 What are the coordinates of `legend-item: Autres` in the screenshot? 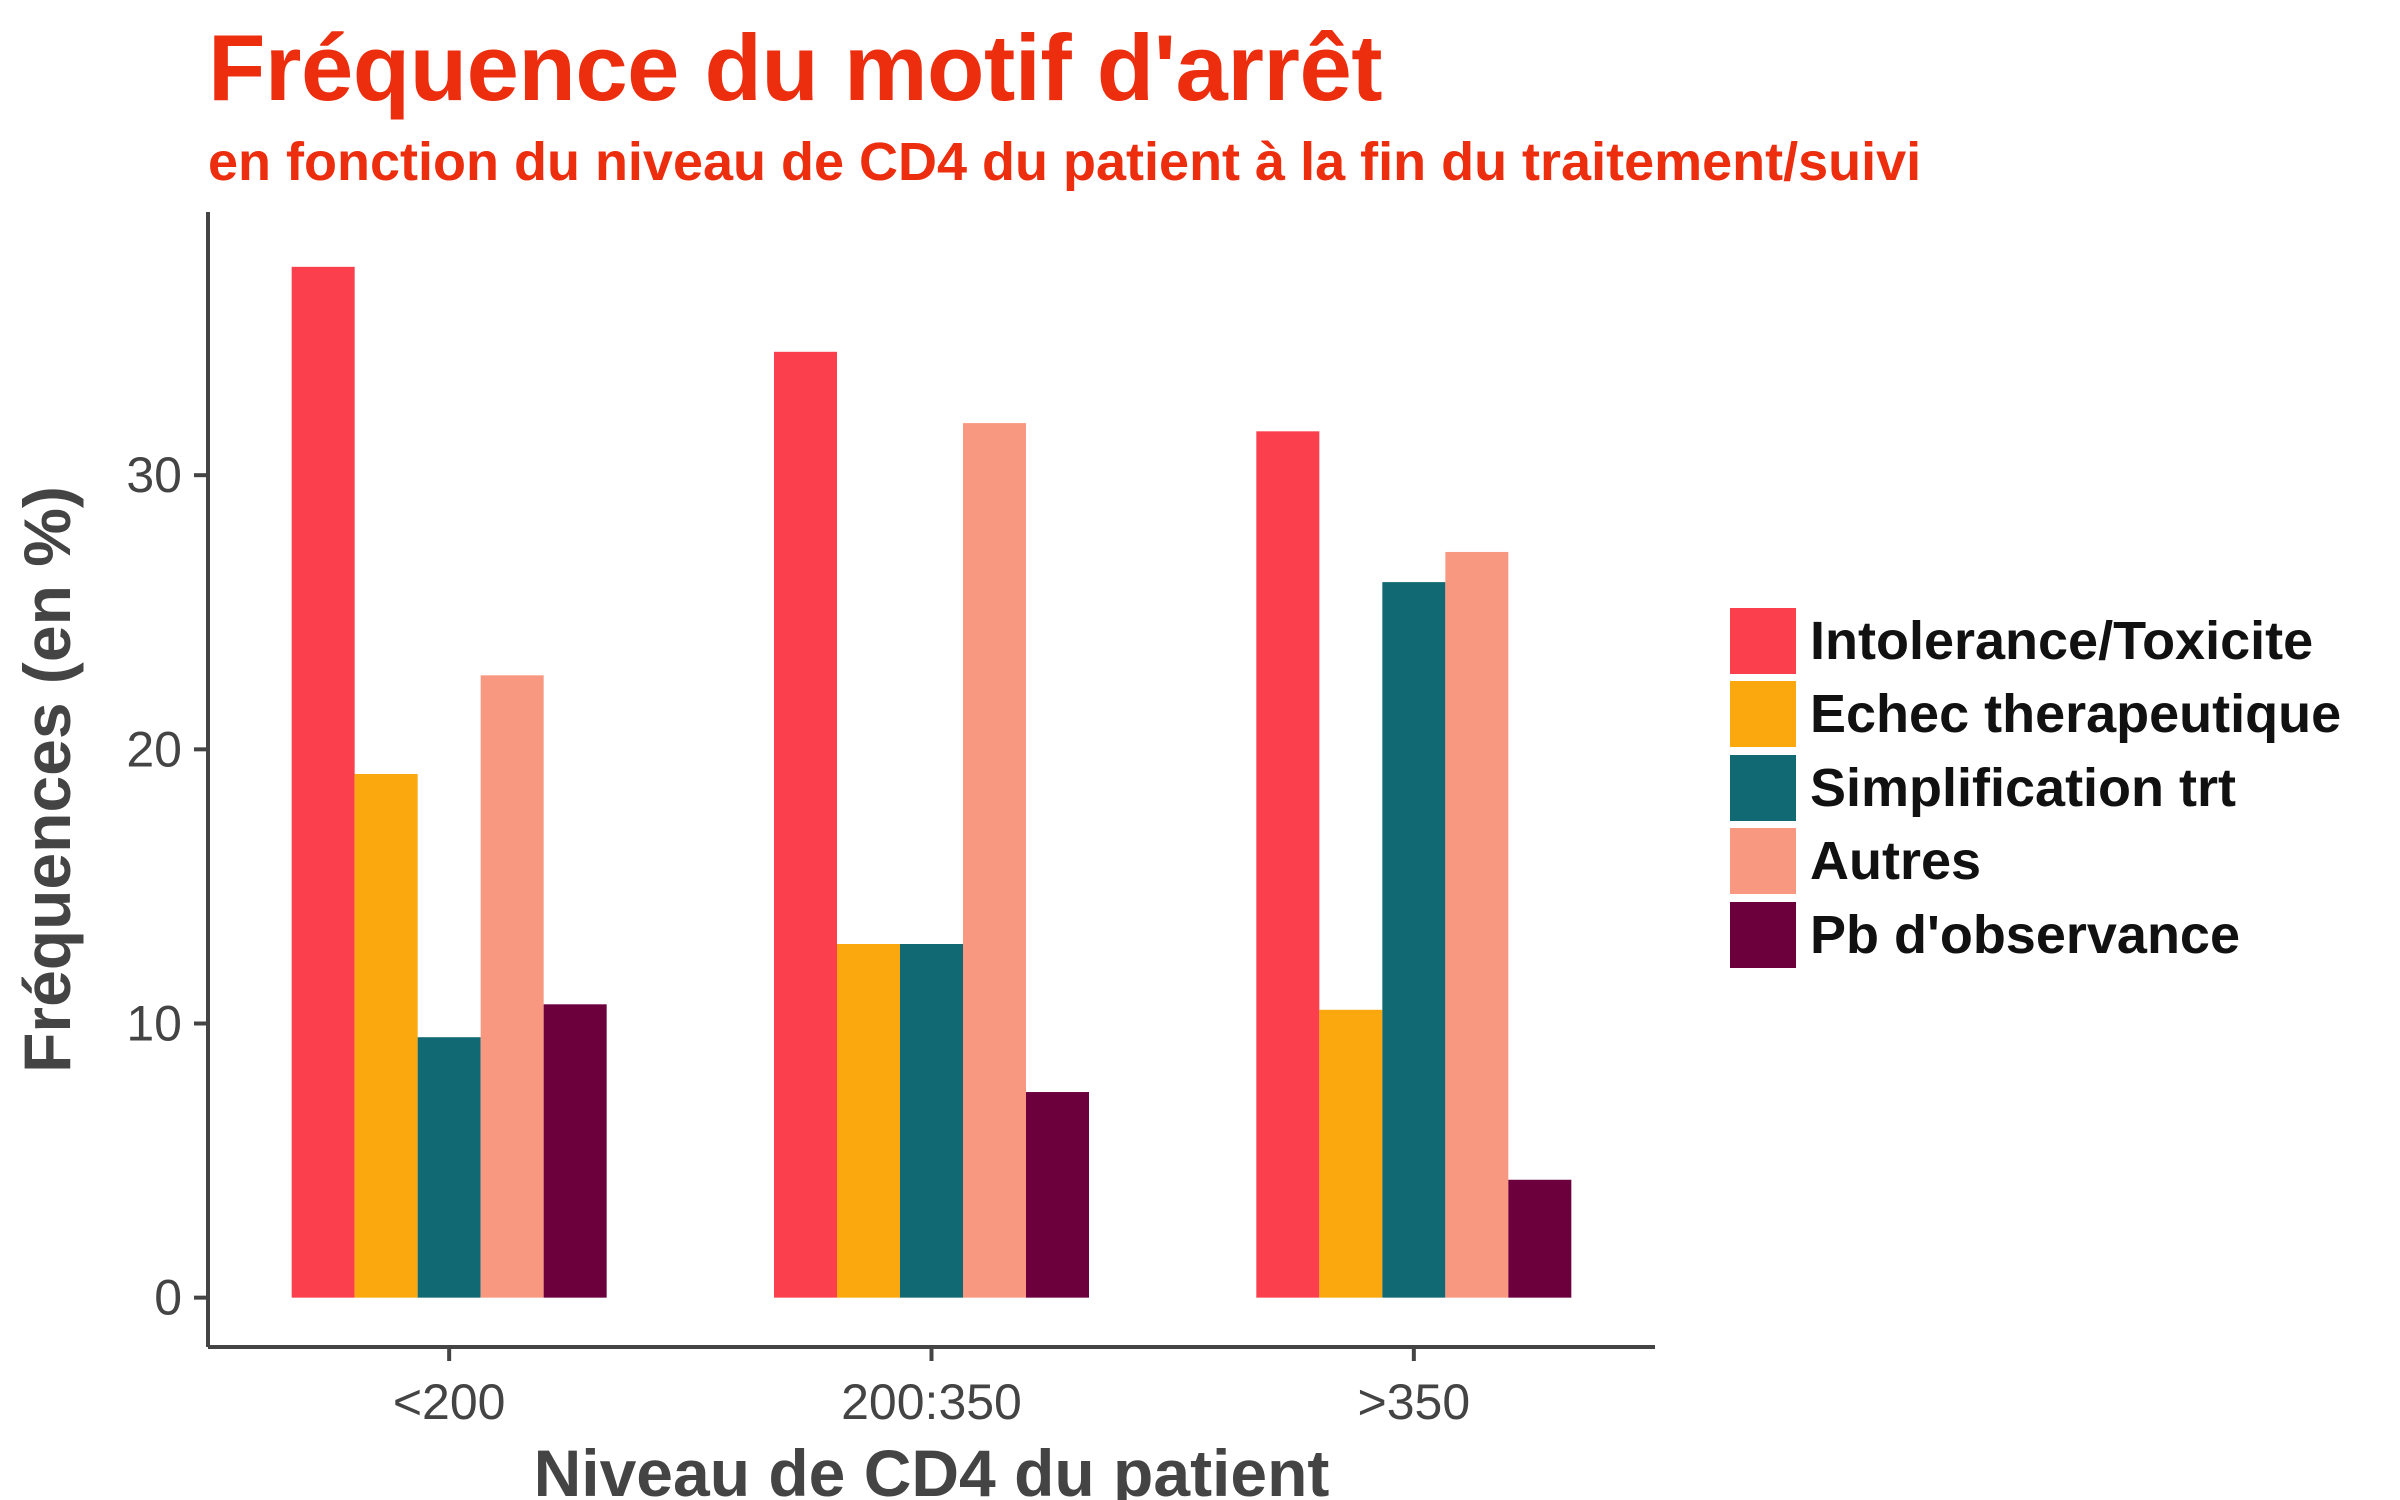 It's located at (2035, 862).